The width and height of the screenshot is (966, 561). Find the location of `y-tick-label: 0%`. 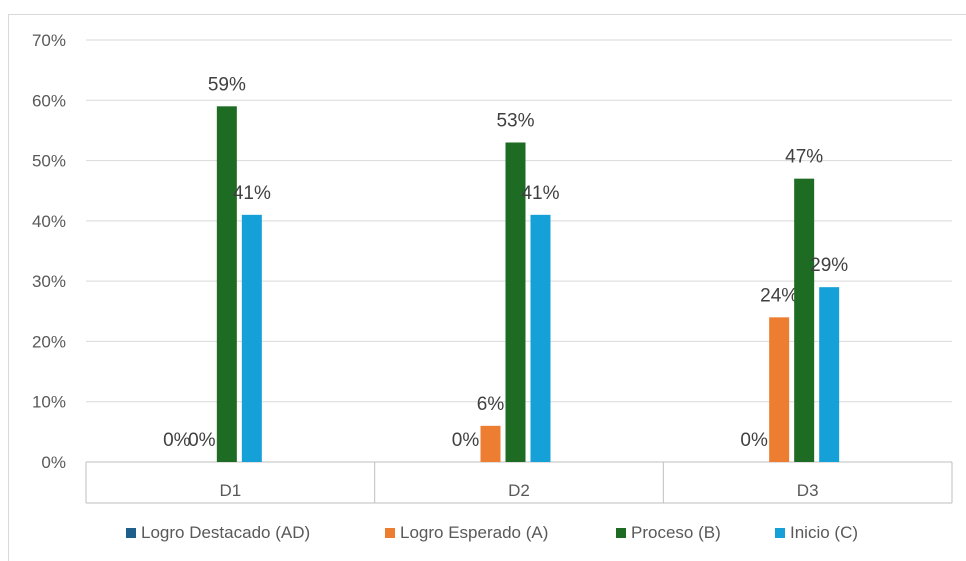

y-tick-label: 0% is located at coordinates (53, 462).